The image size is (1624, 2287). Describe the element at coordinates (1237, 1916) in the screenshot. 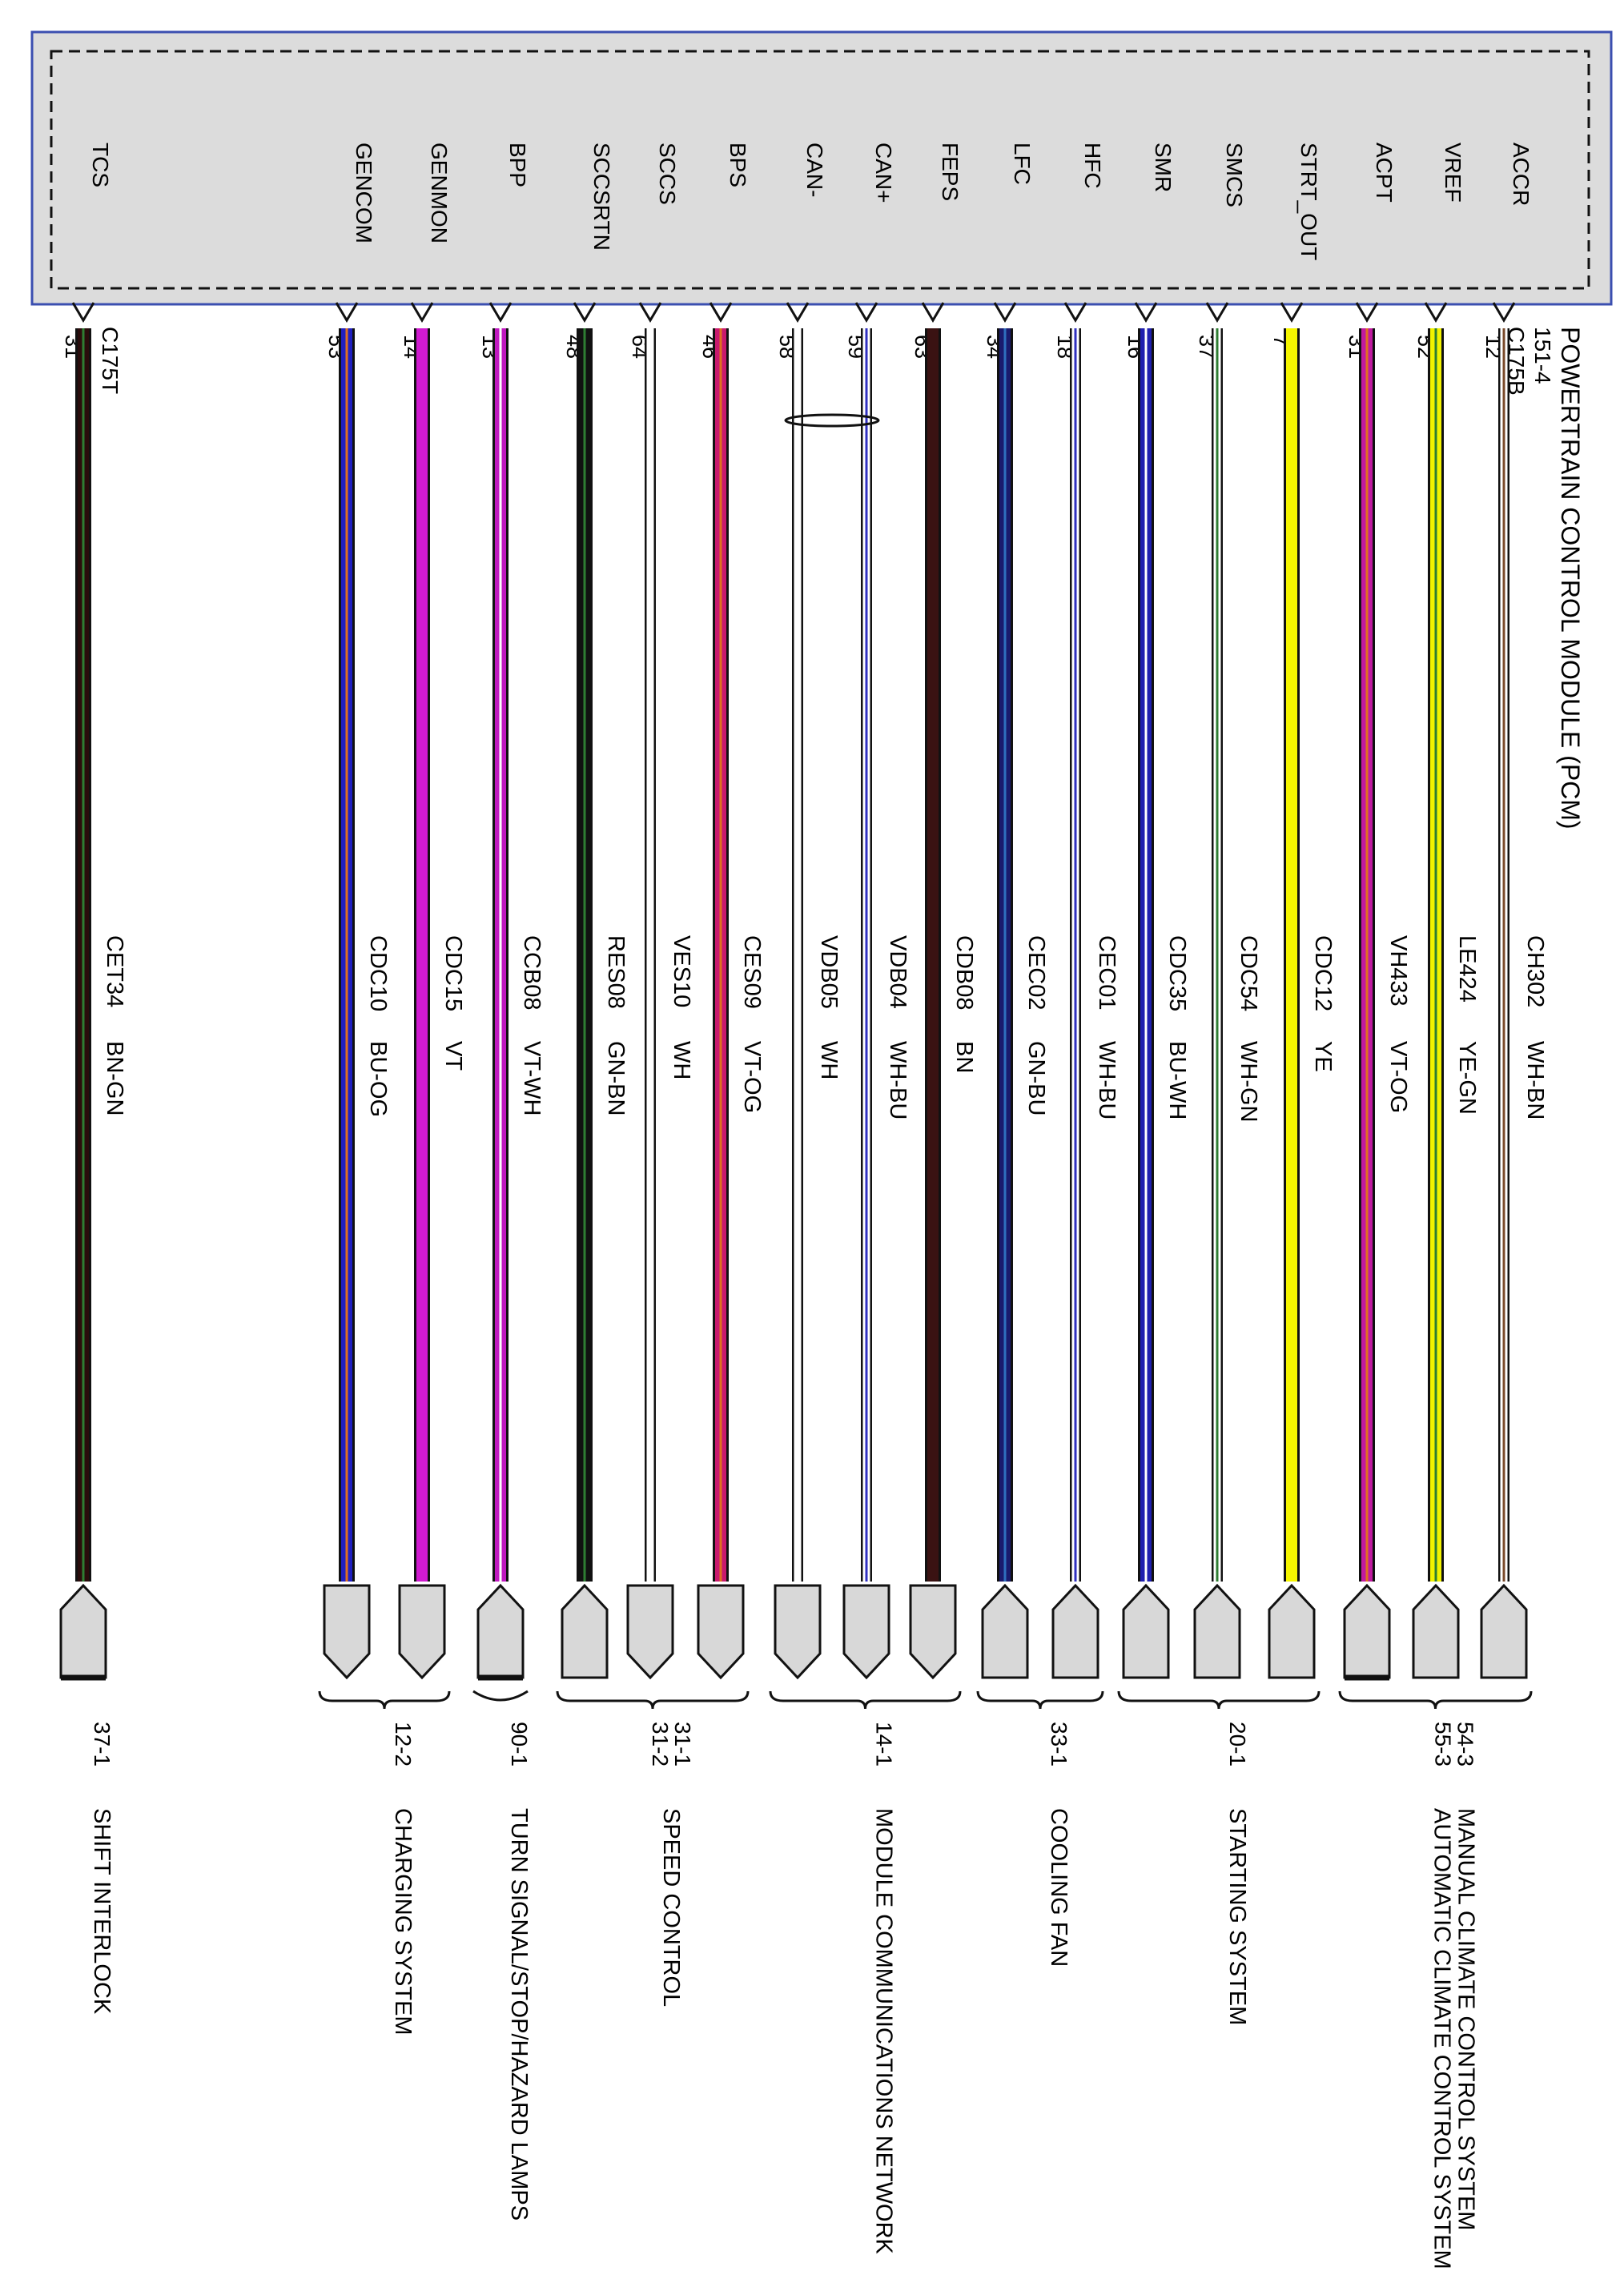

I see `system-name: STARTING SYSTEM` at that location.